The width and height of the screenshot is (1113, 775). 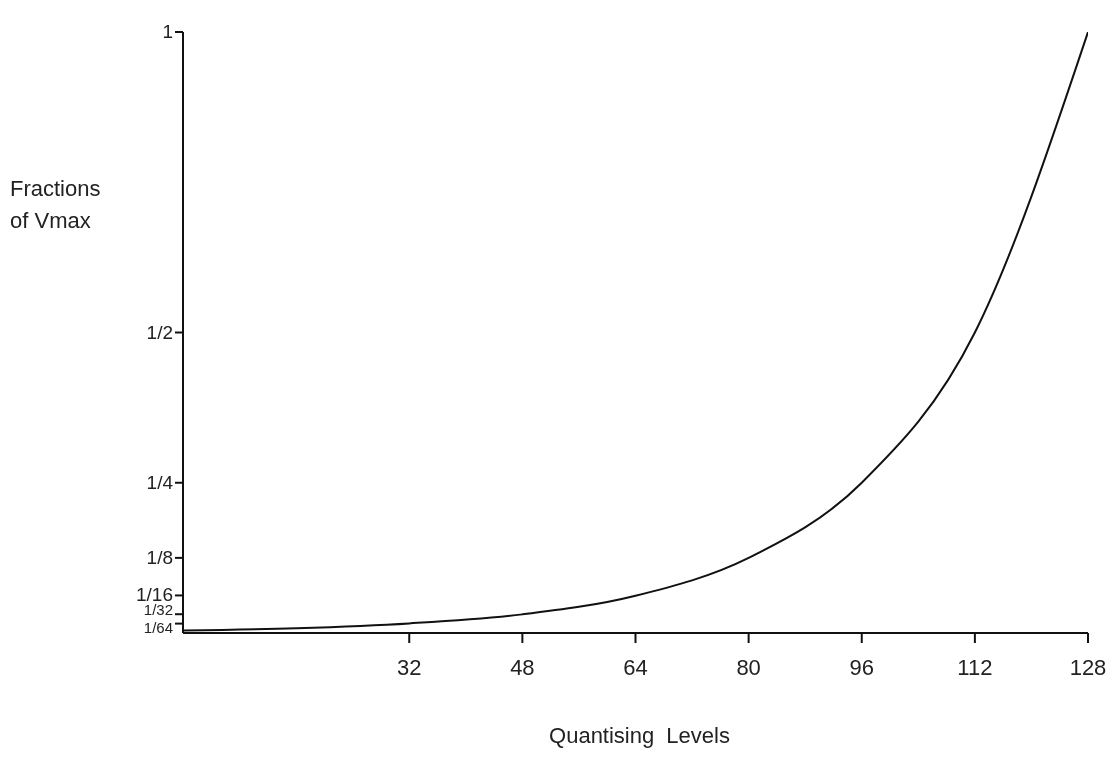 What do you see at coordinates (159, 332) in the screenshot?
I see `y-tick-label: 1/2` at bounding box center [159, 332].